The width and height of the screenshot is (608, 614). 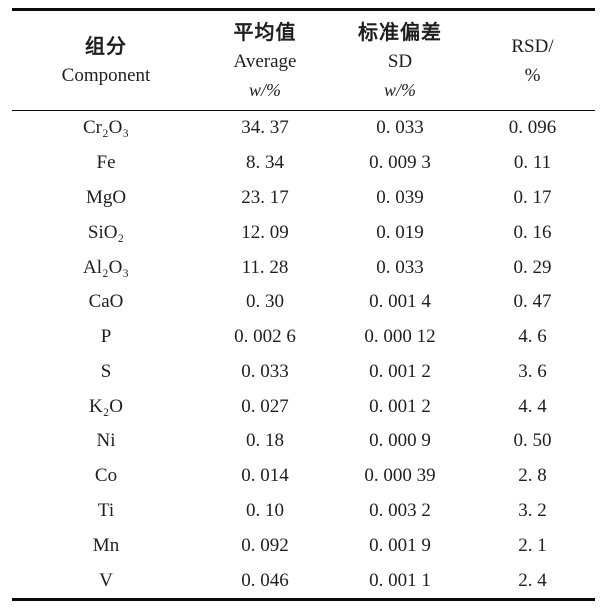 What do you see at coordinates (532, 545) in the screenshot?
I see `rsd-cell: 2. 1` at bounding box center [532, 545].